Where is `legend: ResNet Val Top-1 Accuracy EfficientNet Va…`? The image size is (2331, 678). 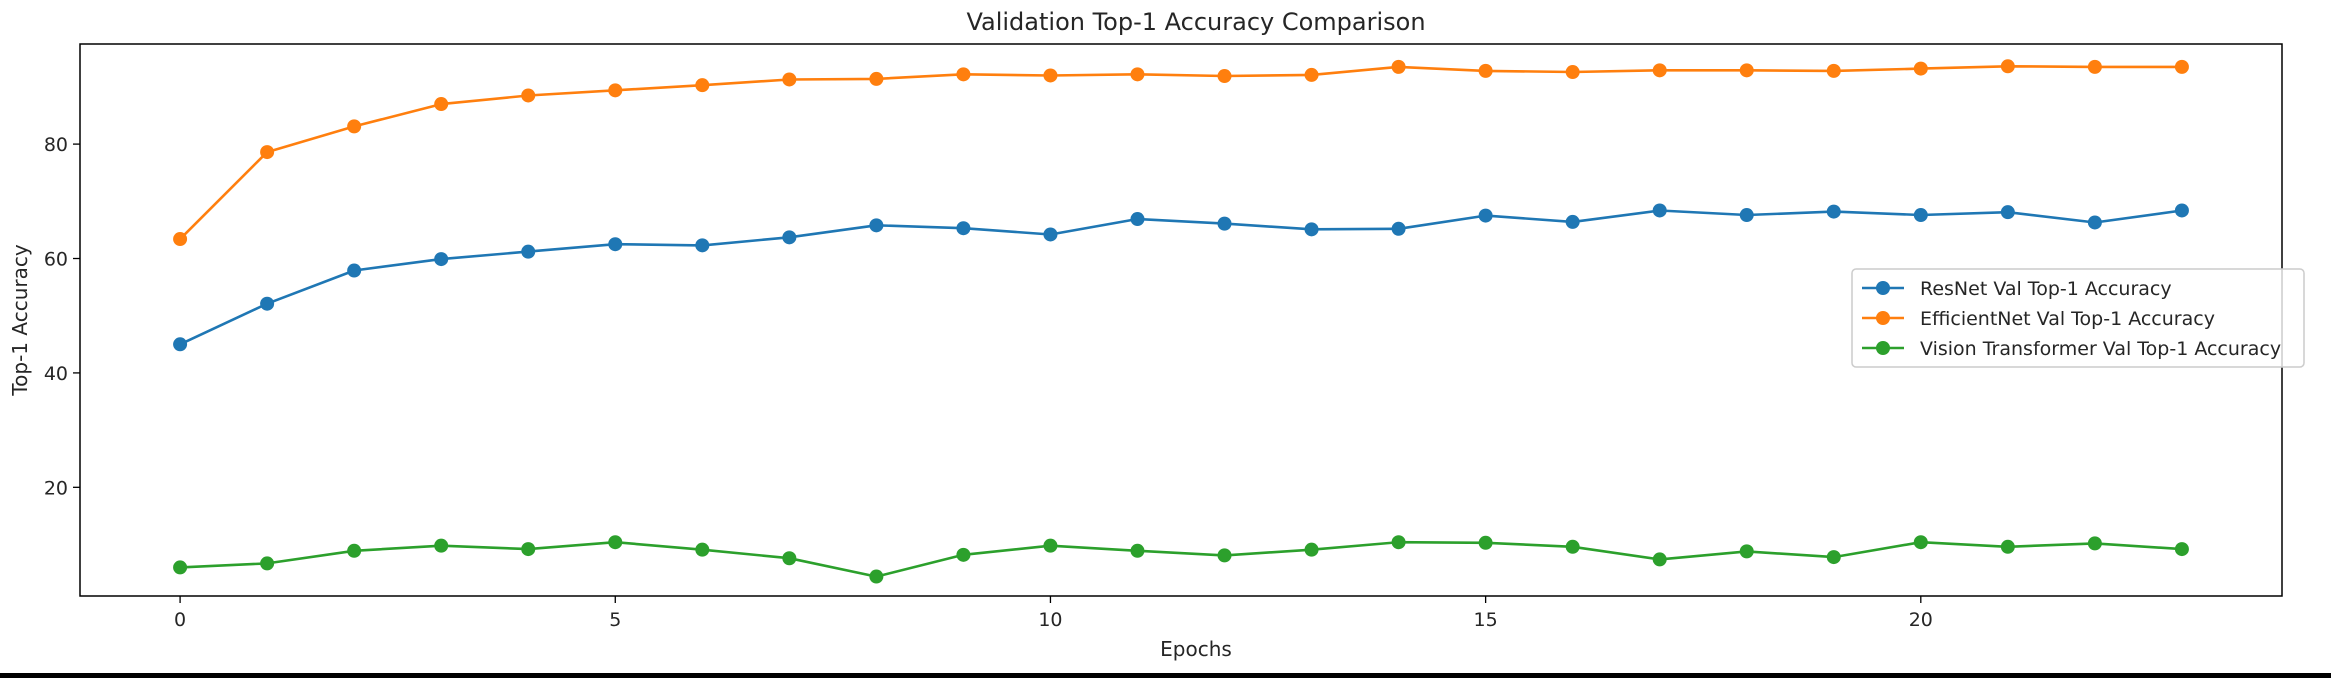
legend: ResNet Val Top-1 Accuracy EfficientNet Va… is located at coordinates (2078, 318).